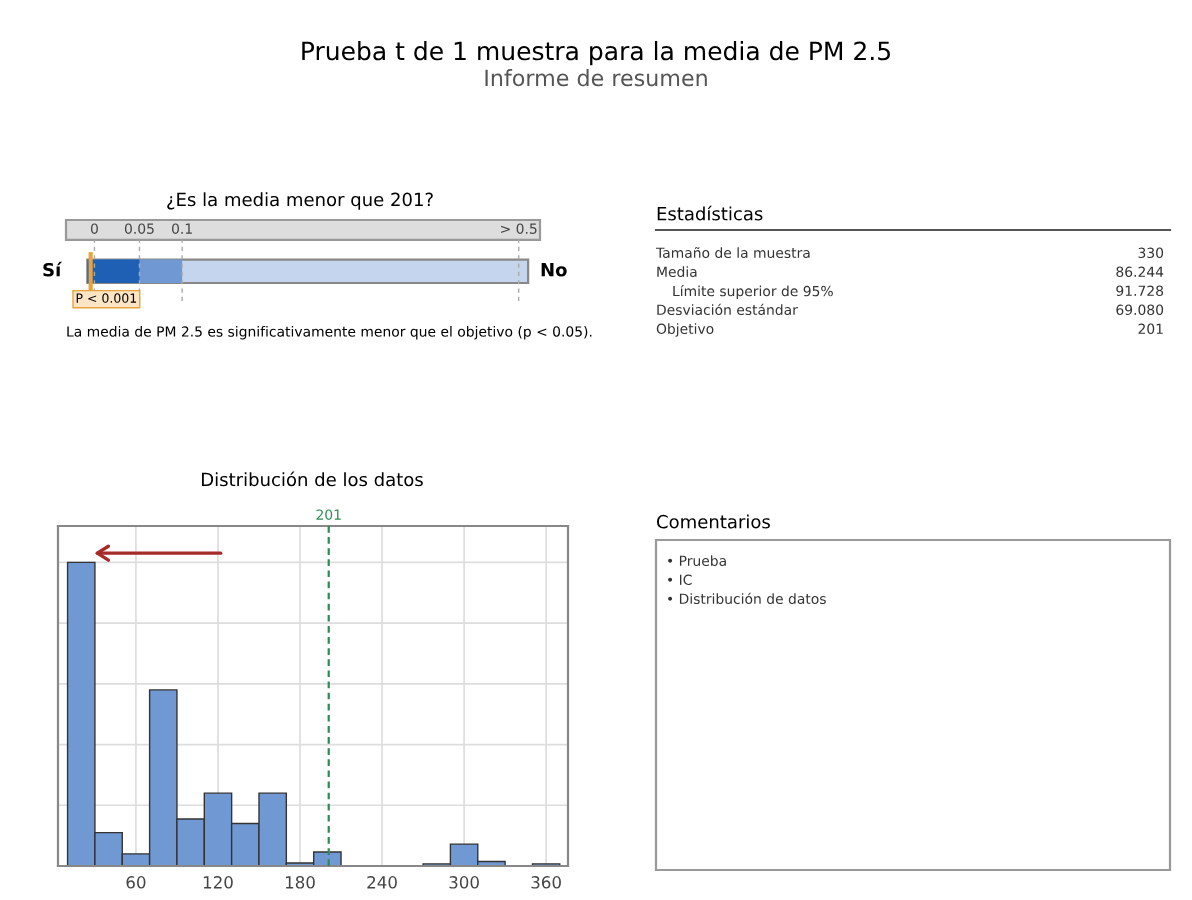 The width and height of the screenshot is (1192, 900). I want to click on x-tick-label: 240, so click(382, 882).